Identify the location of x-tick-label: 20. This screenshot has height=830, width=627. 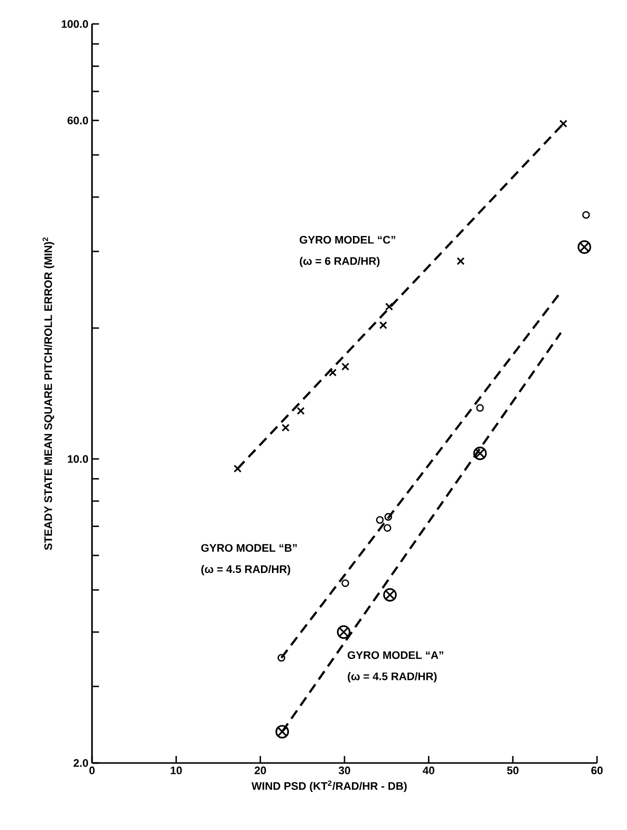
(260, 770).